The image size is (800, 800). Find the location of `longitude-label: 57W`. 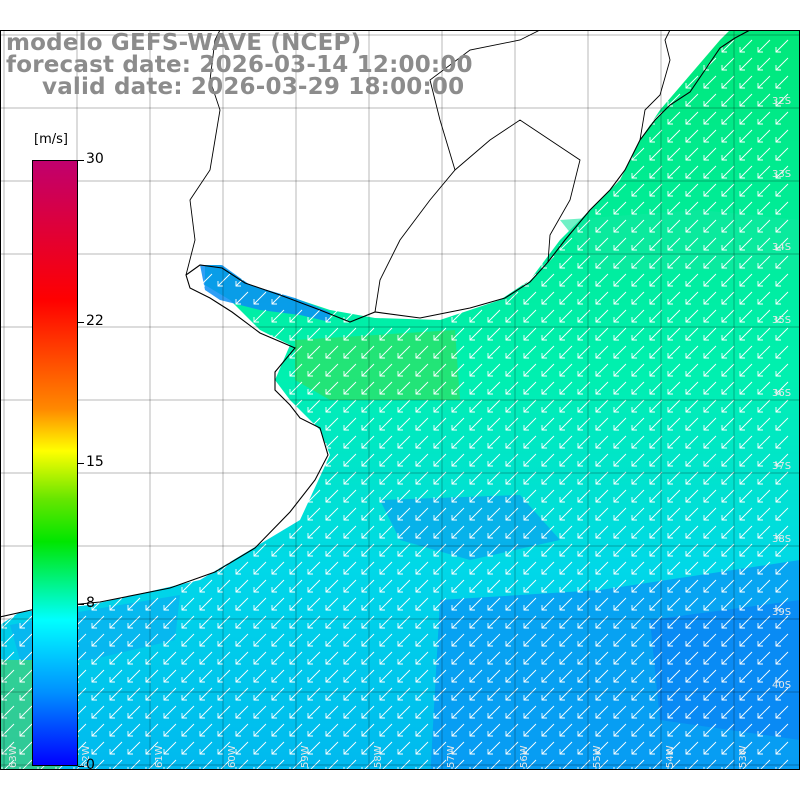

longitude-label: 57W is located at coordinates (451, 756).